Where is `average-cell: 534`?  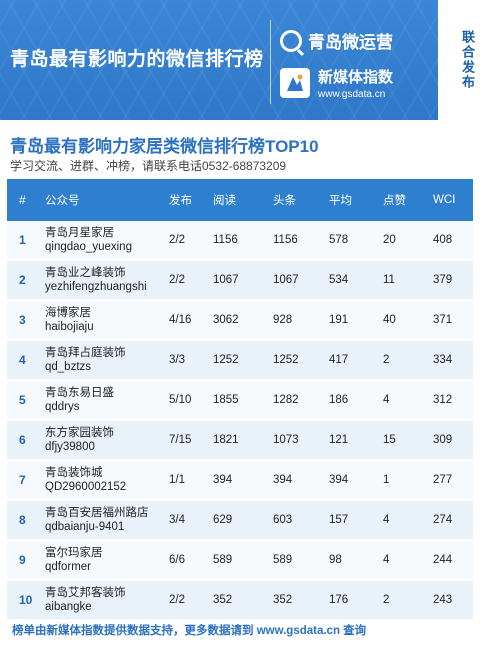
average-cell: 534 is located at coordinates (339, 280).